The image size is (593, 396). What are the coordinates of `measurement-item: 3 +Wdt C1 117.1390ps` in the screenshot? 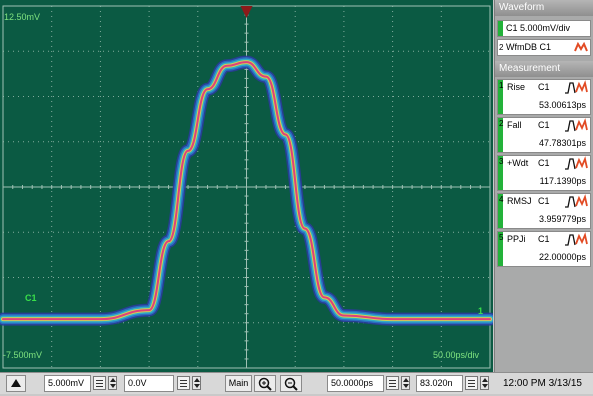 It's located at (544, 173).